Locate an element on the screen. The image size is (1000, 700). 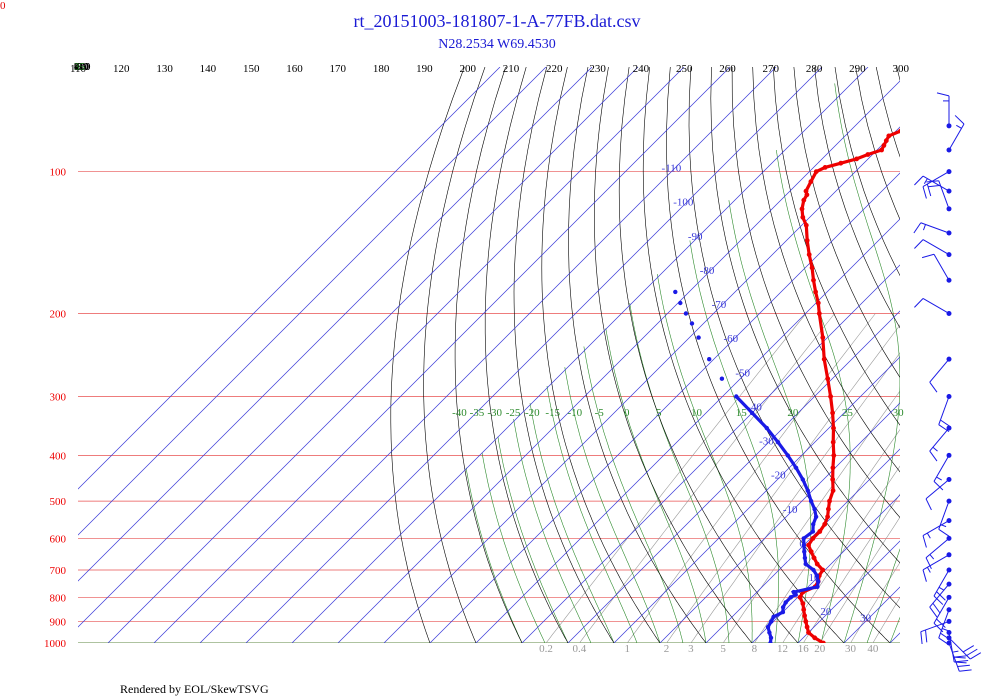
wind-barb-half-flag is located at coordinates (928, 535).